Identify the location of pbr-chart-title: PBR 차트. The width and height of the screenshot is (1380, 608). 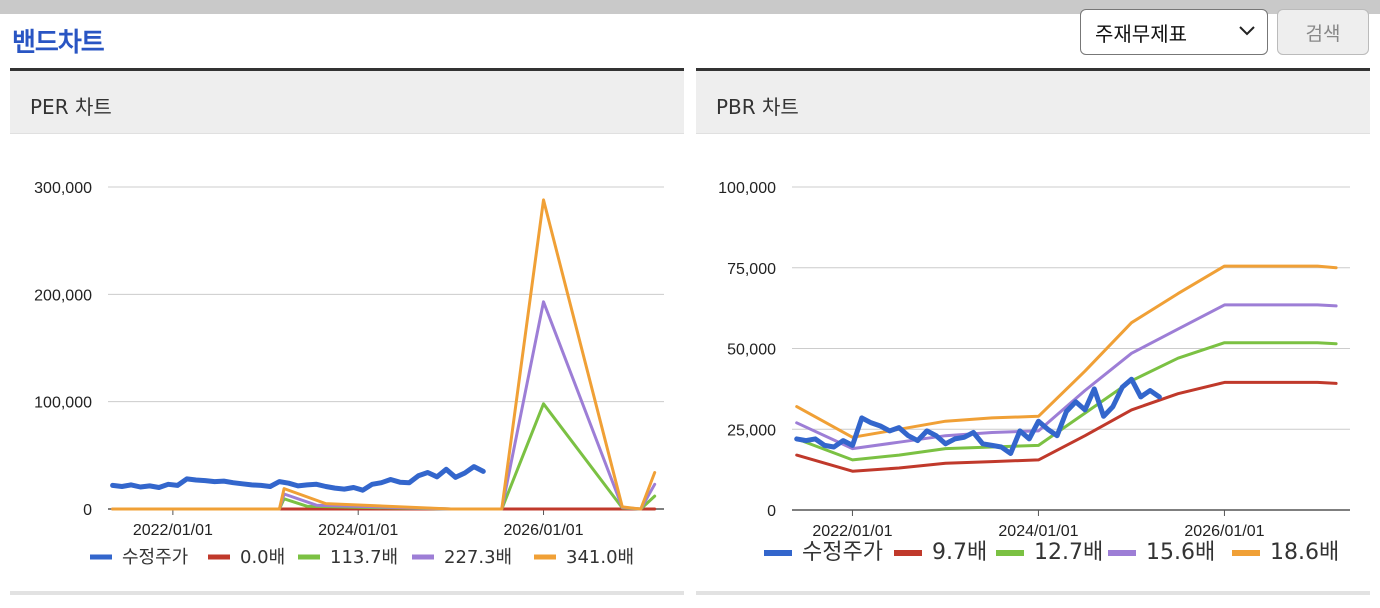
(757, 107).